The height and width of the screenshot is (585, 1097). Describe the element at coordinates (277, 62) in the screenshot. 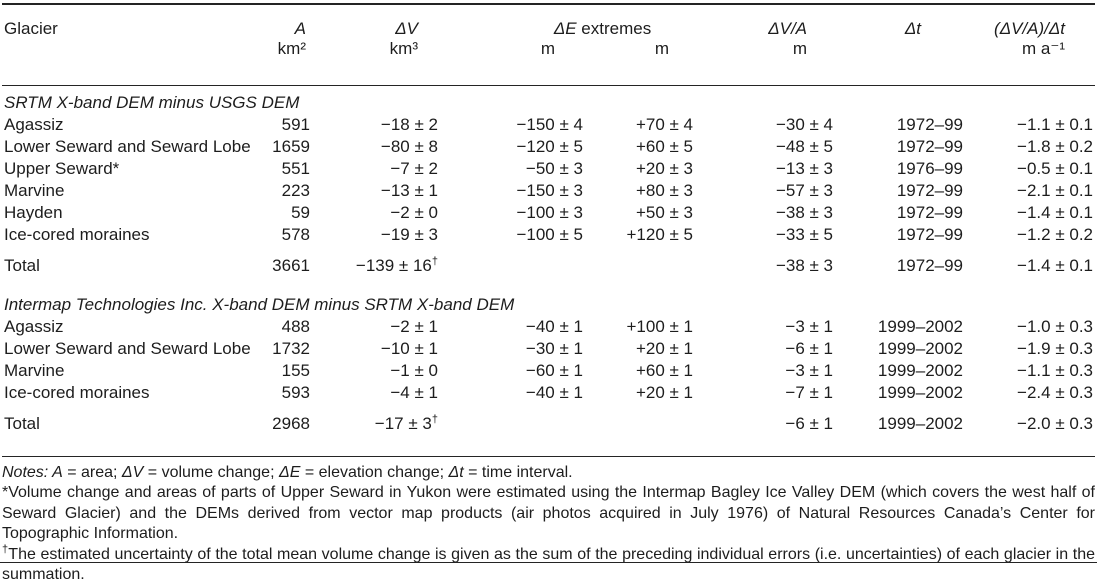

I see `unit-area: km²` at that location.